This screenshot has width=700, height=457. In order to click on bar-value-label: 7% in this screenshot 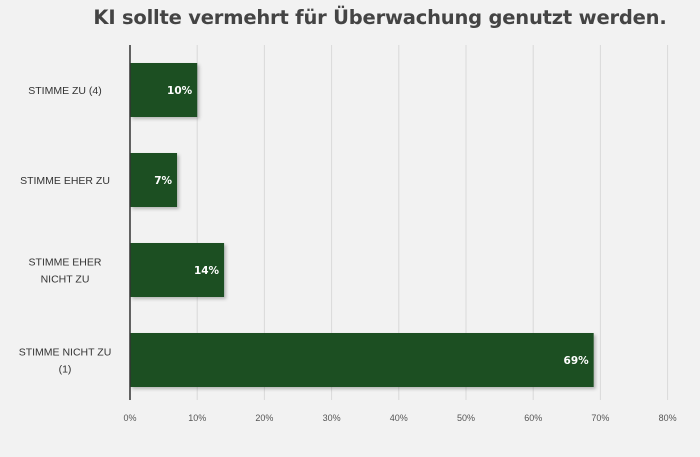, I will do `click(163, 181)`.